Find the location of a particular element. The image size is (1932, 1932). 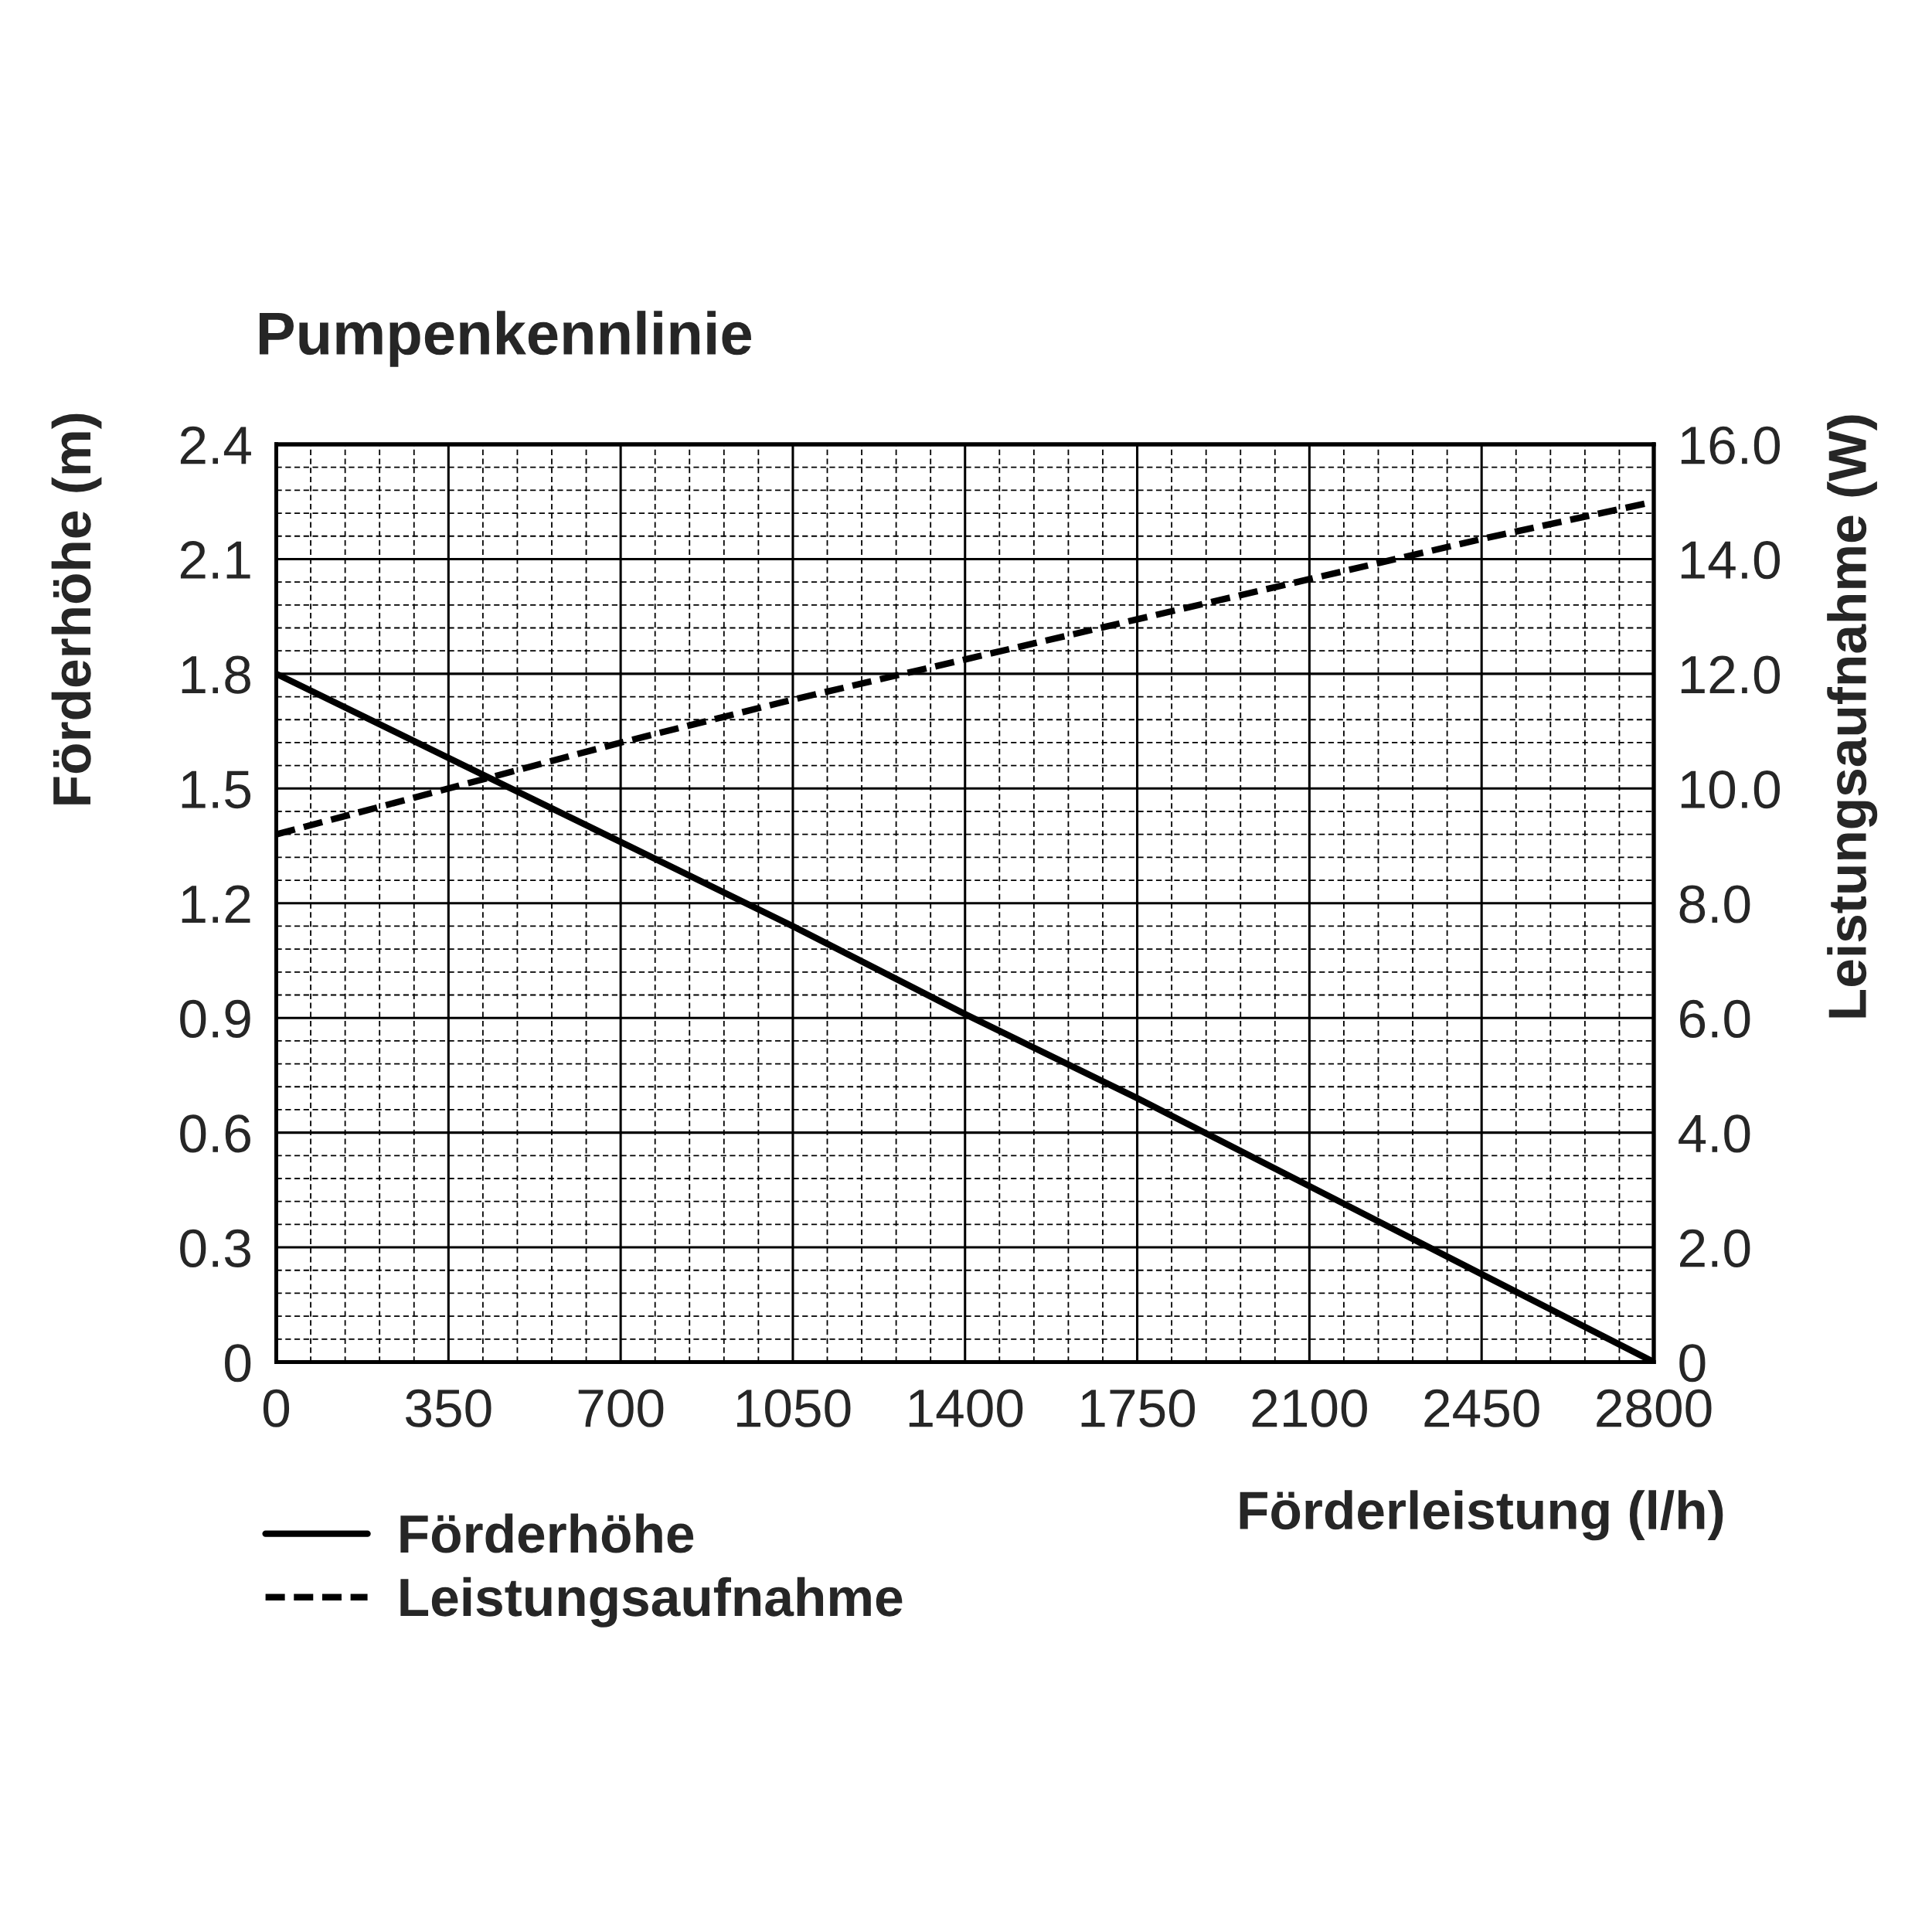

y-tick-label: 2.4 is located at coordinates (216, 445).